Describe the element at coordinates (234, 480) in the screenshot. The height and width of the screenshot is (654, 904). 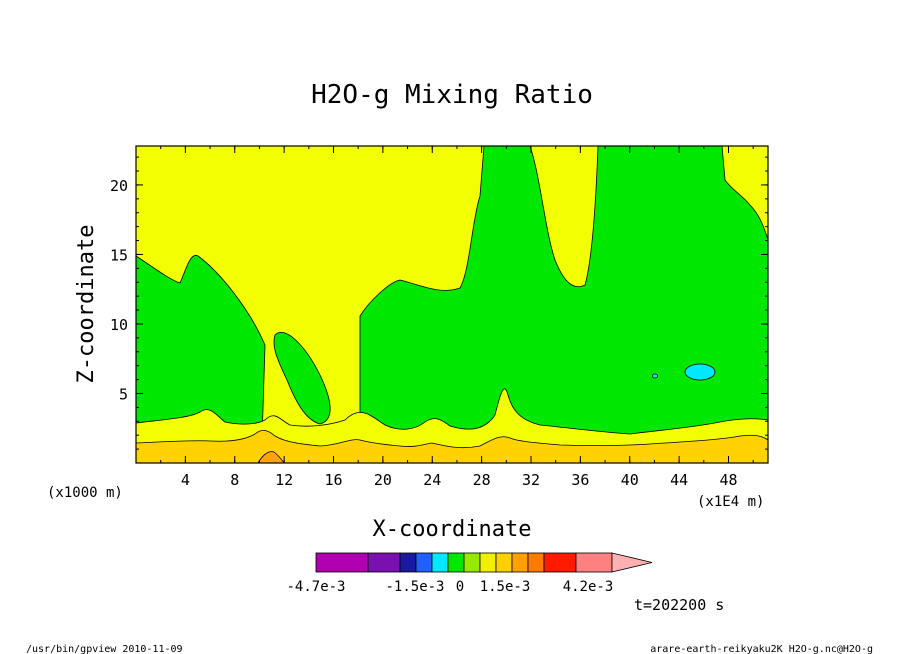
I see `x-tick-label: 8` at that location.